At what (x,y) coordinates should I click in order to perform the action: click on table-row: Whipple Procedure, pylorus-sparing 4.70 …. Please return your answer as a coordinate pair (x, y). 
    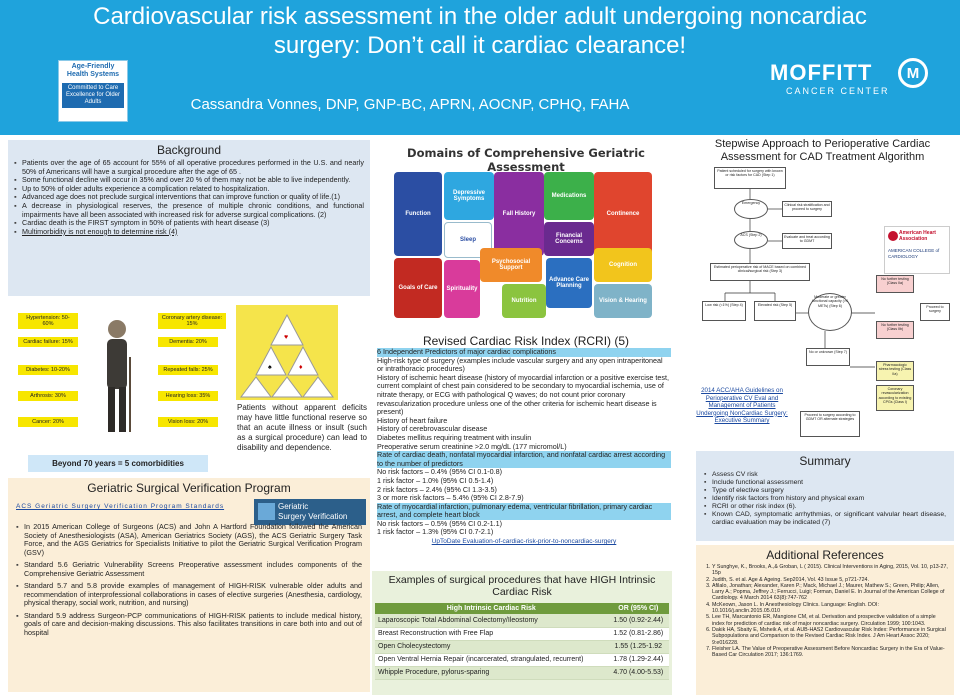
    Looking at the image, I should click on (522, 673).